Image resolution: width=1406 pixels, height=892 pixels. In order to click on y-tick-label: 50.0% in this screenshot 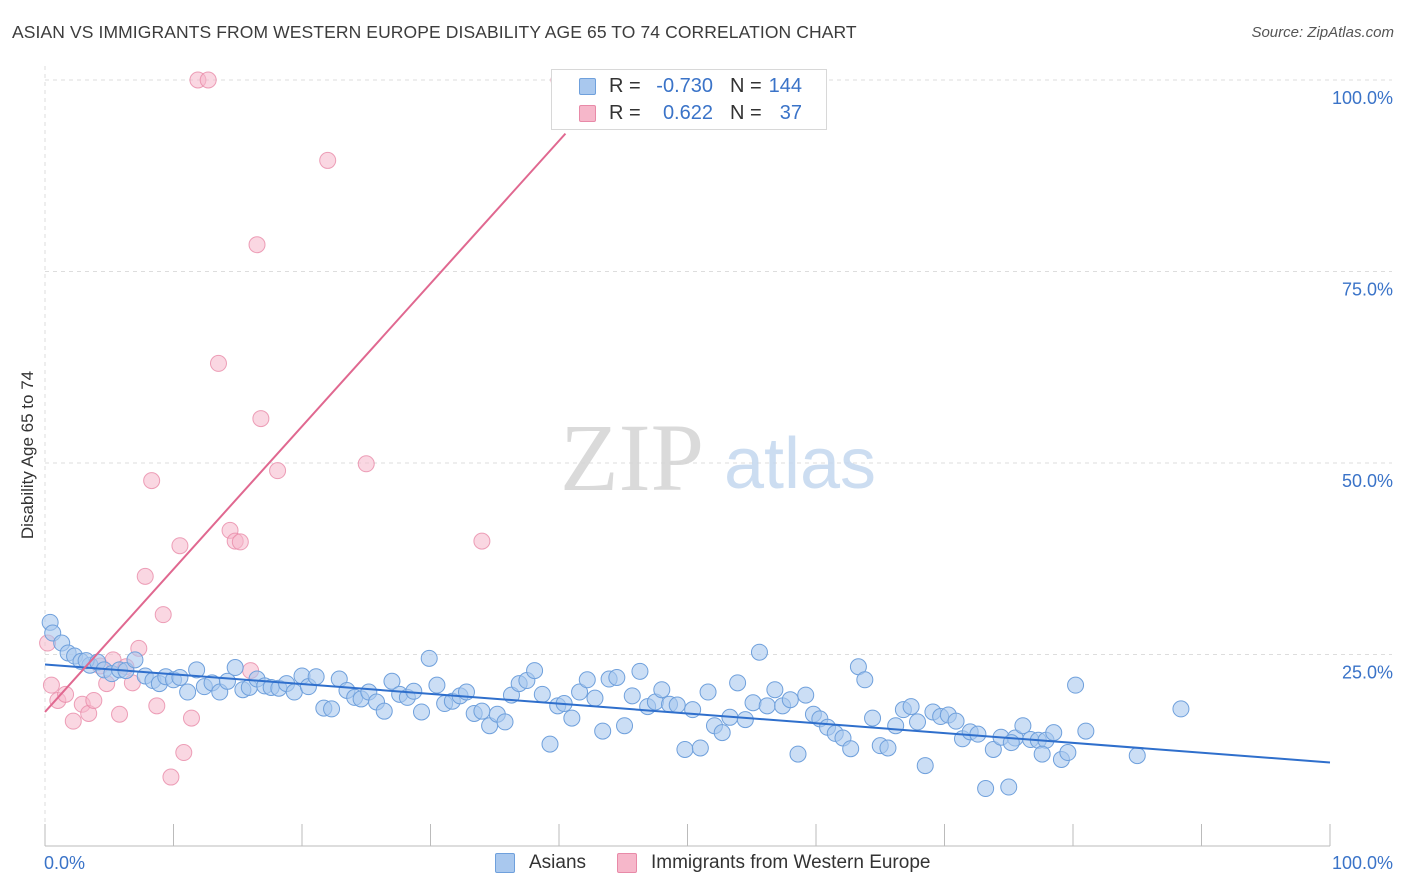, I will do `click(1367, 481)`.